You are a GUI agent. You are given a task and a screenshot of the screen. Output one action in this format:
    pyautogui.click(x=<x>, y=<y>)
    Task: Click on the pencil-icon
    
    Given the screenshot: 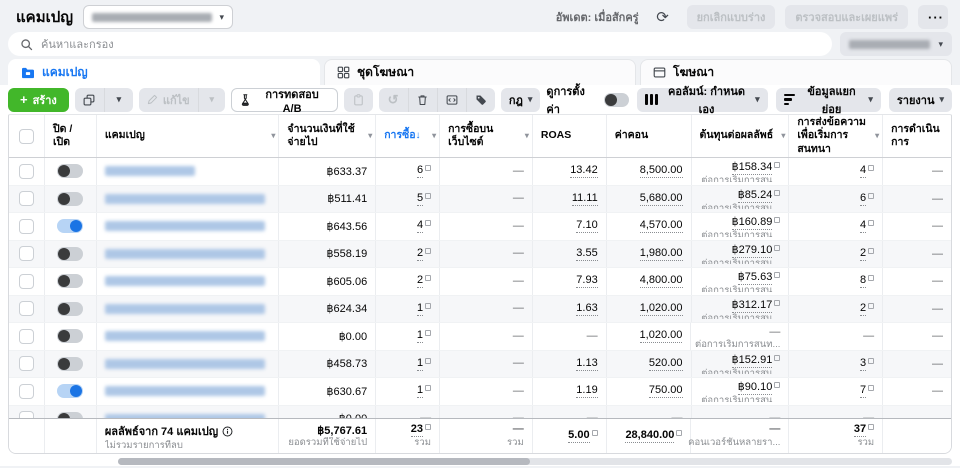 What is the action you would take?
    pyautogui.click(x=152, y=99)
    